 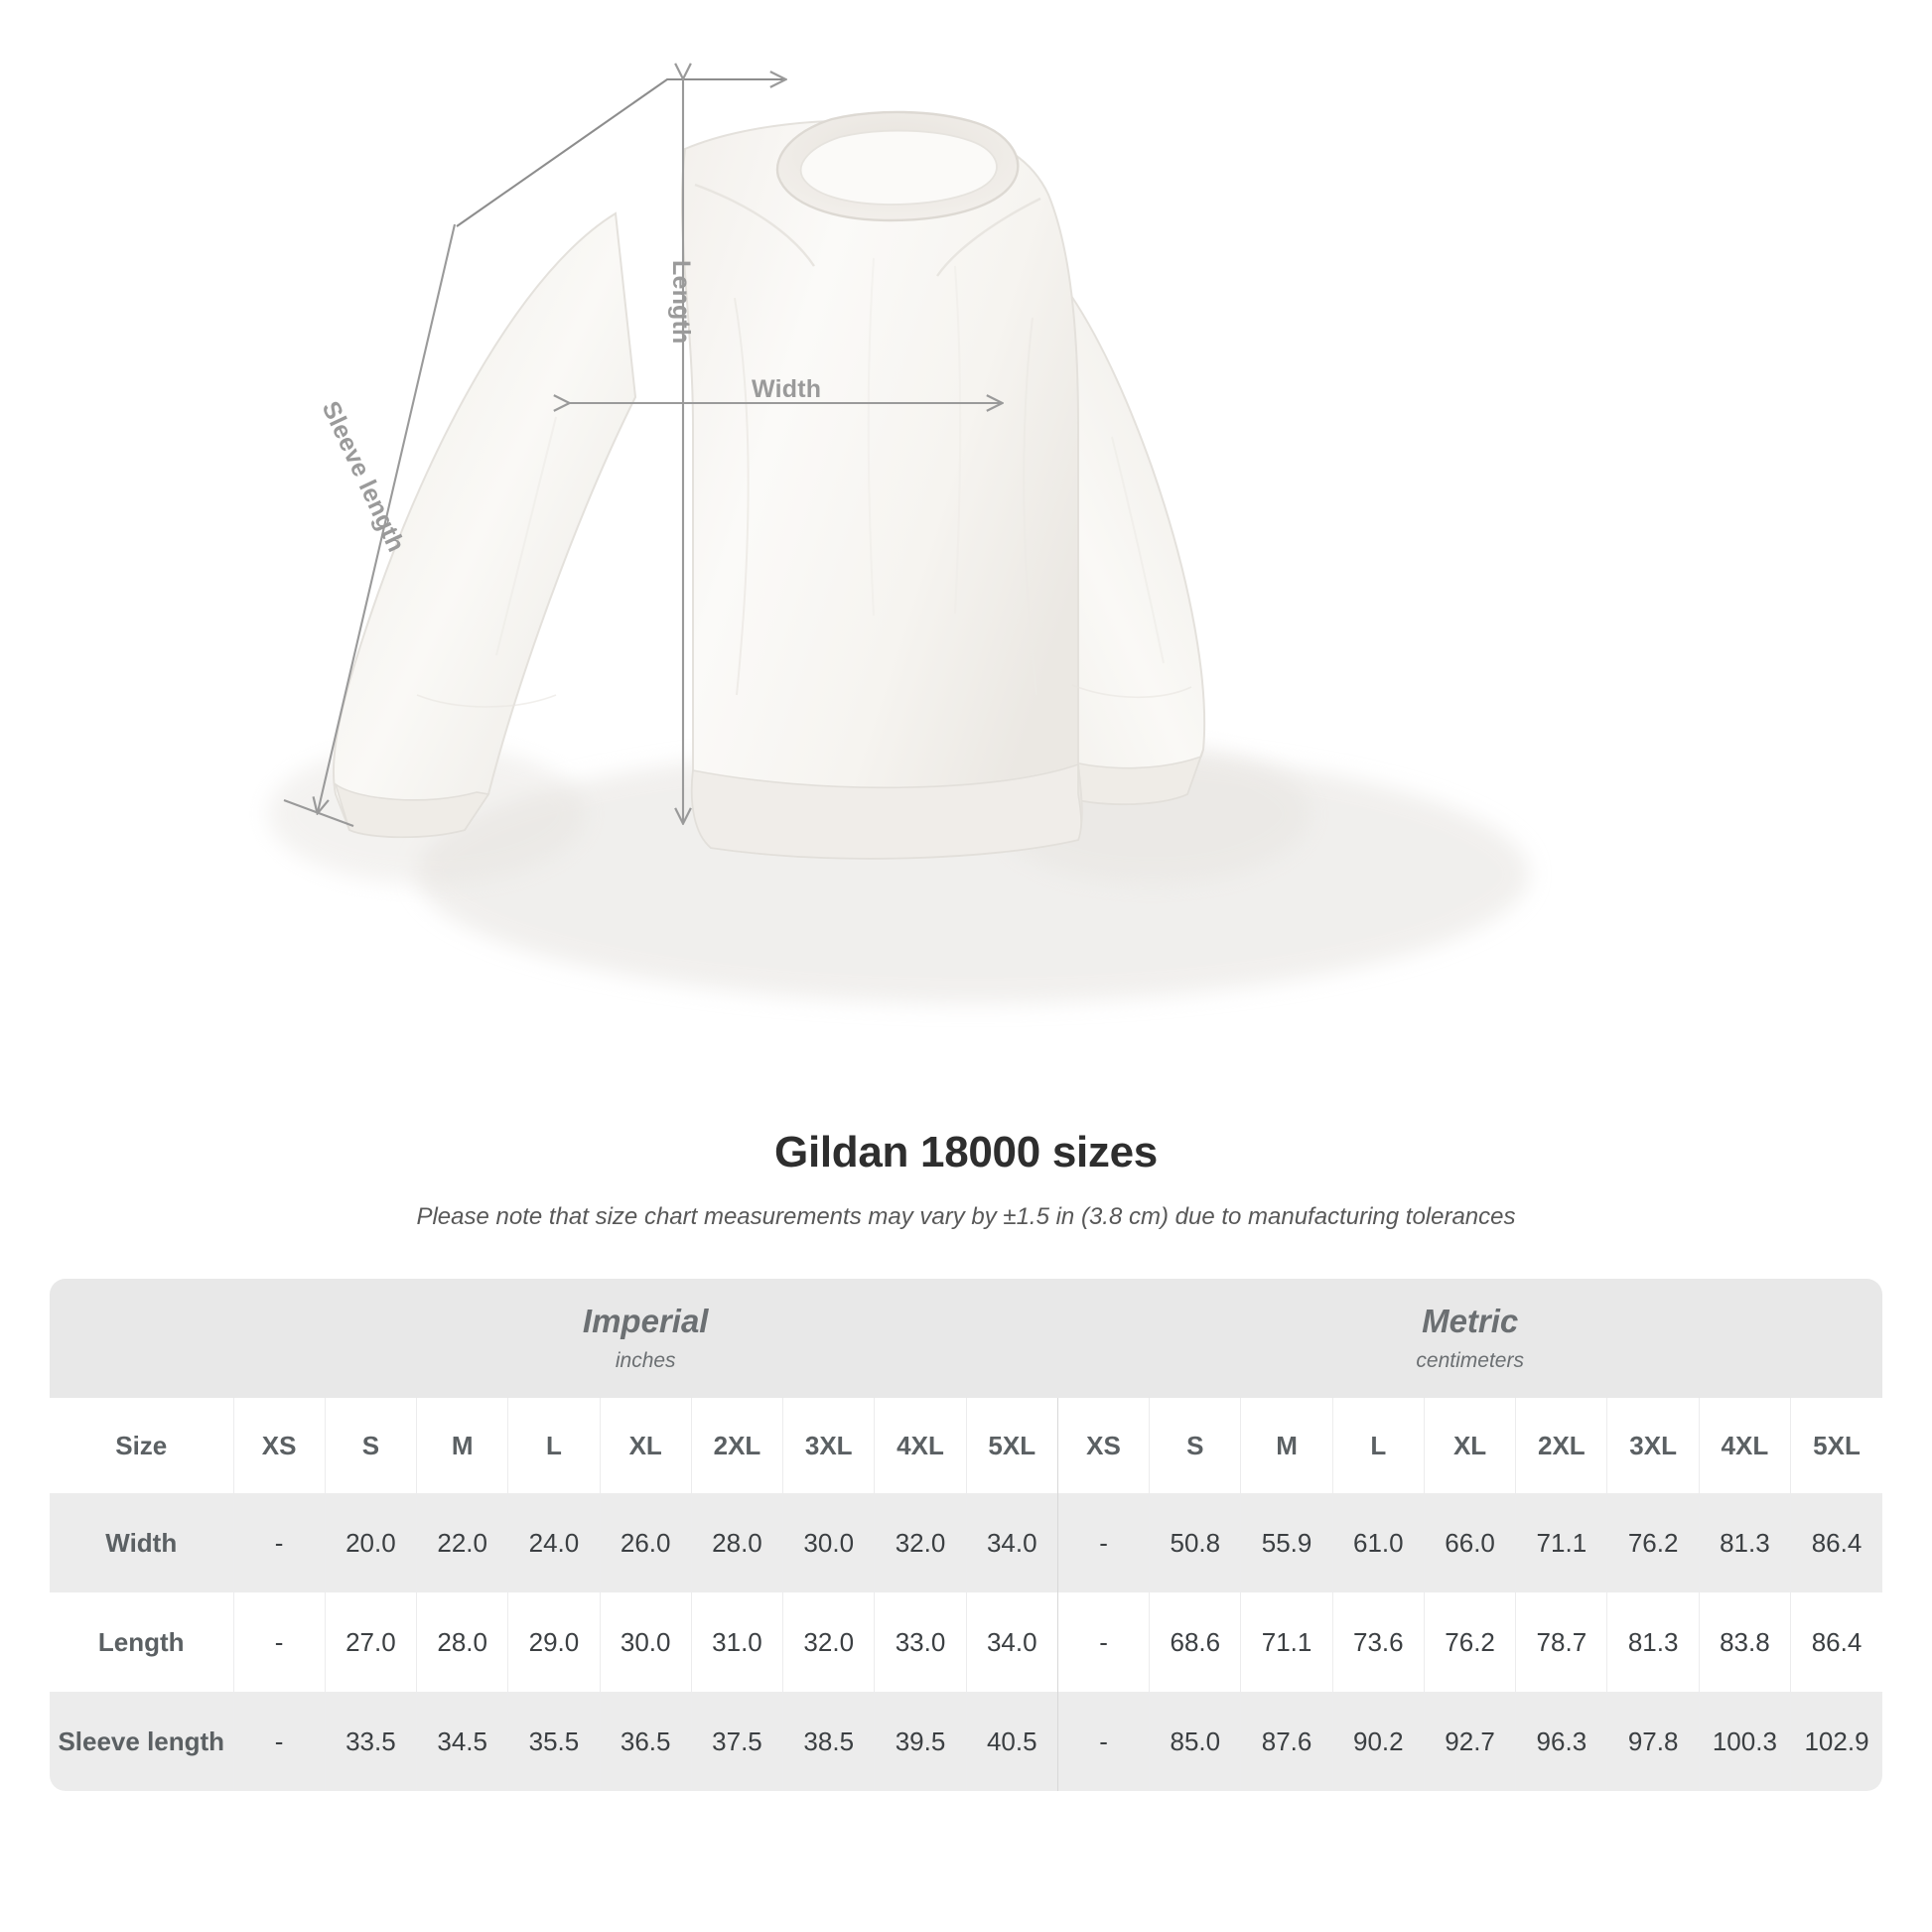 I want to click on cell-sleeve-length-imperial-3xl: 38.5, so click(x=829, y=1741).